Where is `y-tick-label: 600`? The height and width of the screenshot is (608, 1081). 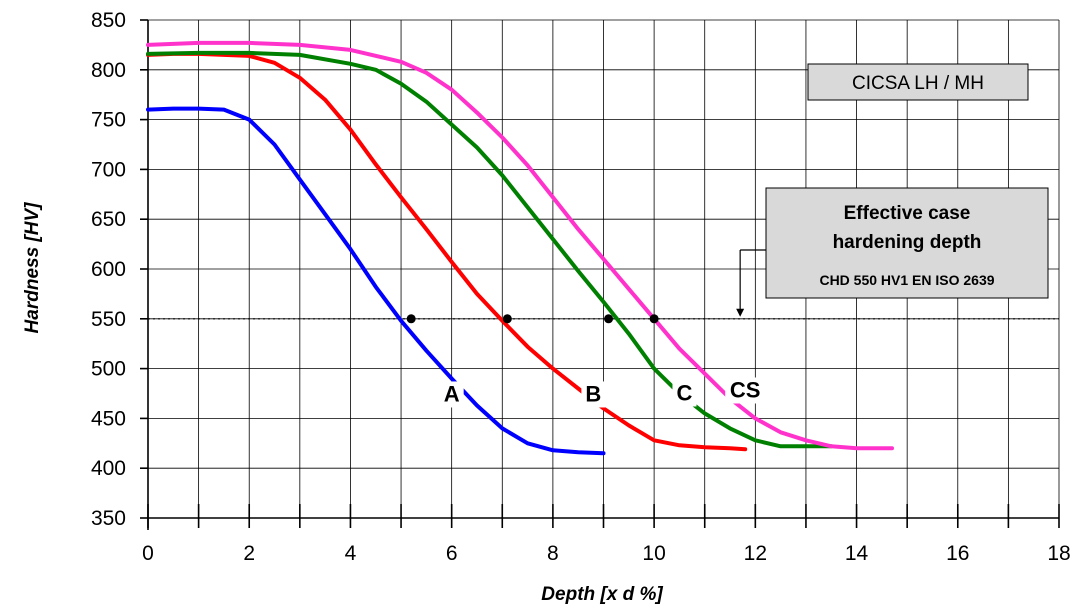 y-tick-label: 600 is located at coordinates (108, 269).